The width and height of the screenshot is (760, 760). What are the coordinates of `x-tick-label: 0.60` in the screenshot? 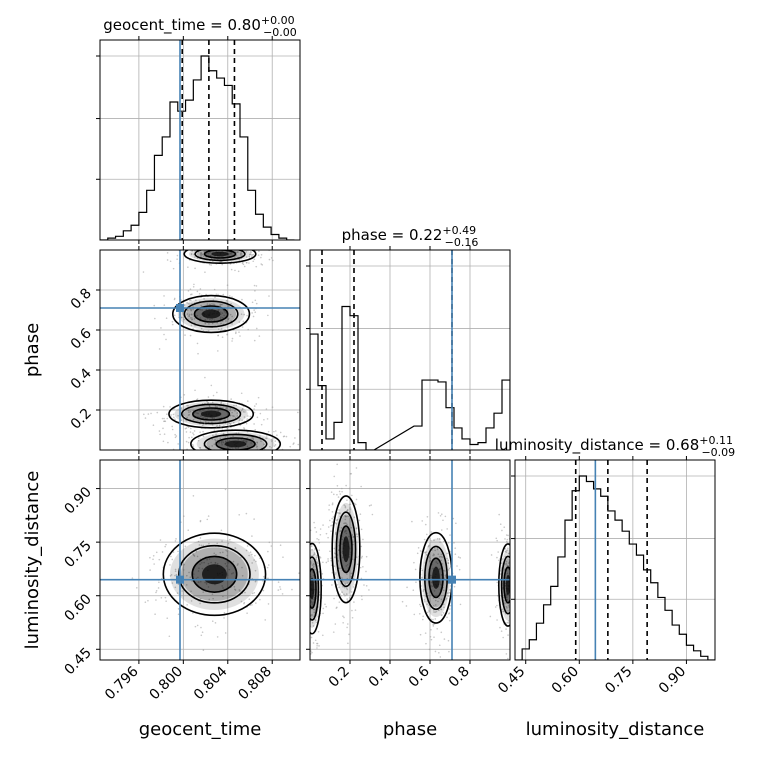 It's located at (565, 680).